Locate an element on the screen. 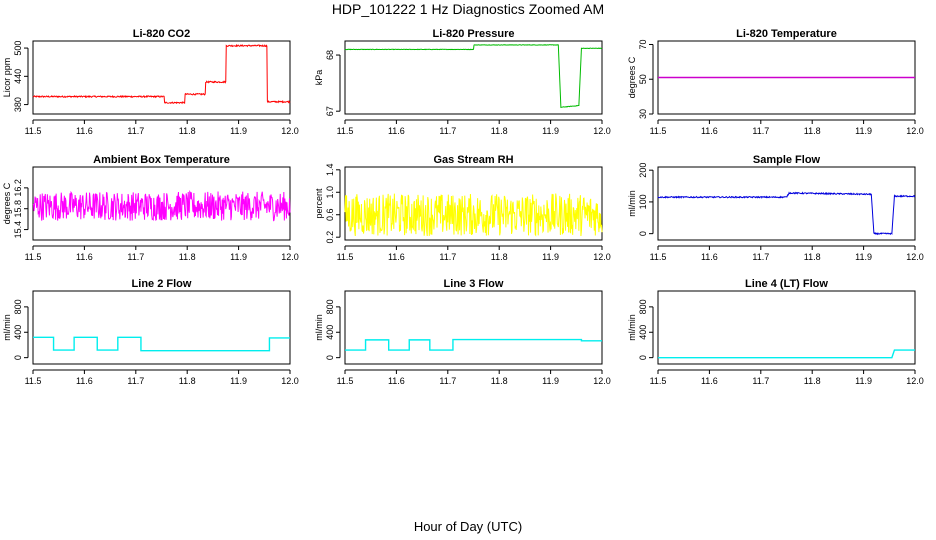 This screenshot has height=540, width=936. y-tick-label: 0.2 is located at coordinates (330, 237).